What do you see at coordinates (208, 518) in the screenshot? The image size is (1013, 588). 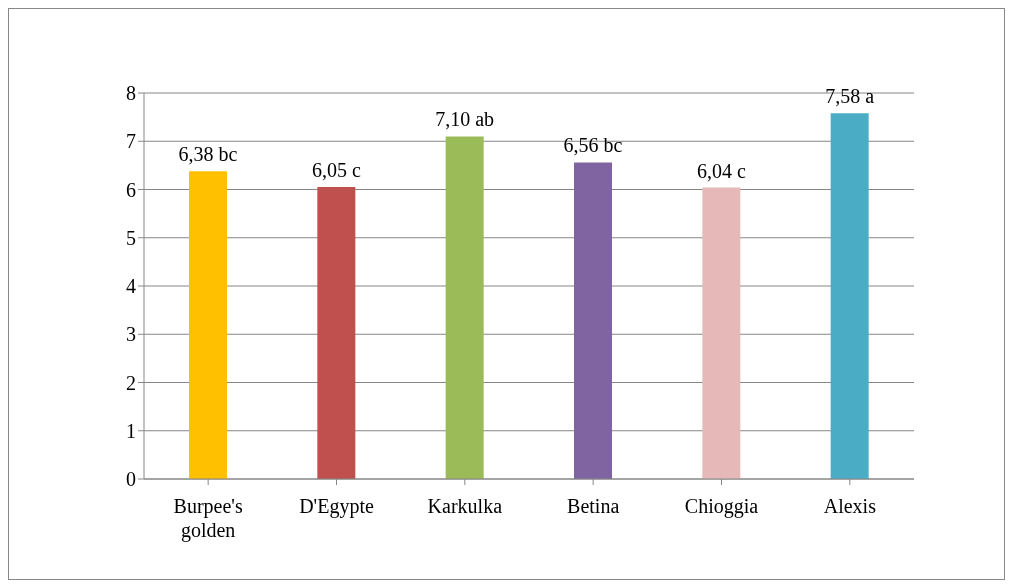 I see `x-tick-label: Burpee's golden` at bounding box center [208, 518].